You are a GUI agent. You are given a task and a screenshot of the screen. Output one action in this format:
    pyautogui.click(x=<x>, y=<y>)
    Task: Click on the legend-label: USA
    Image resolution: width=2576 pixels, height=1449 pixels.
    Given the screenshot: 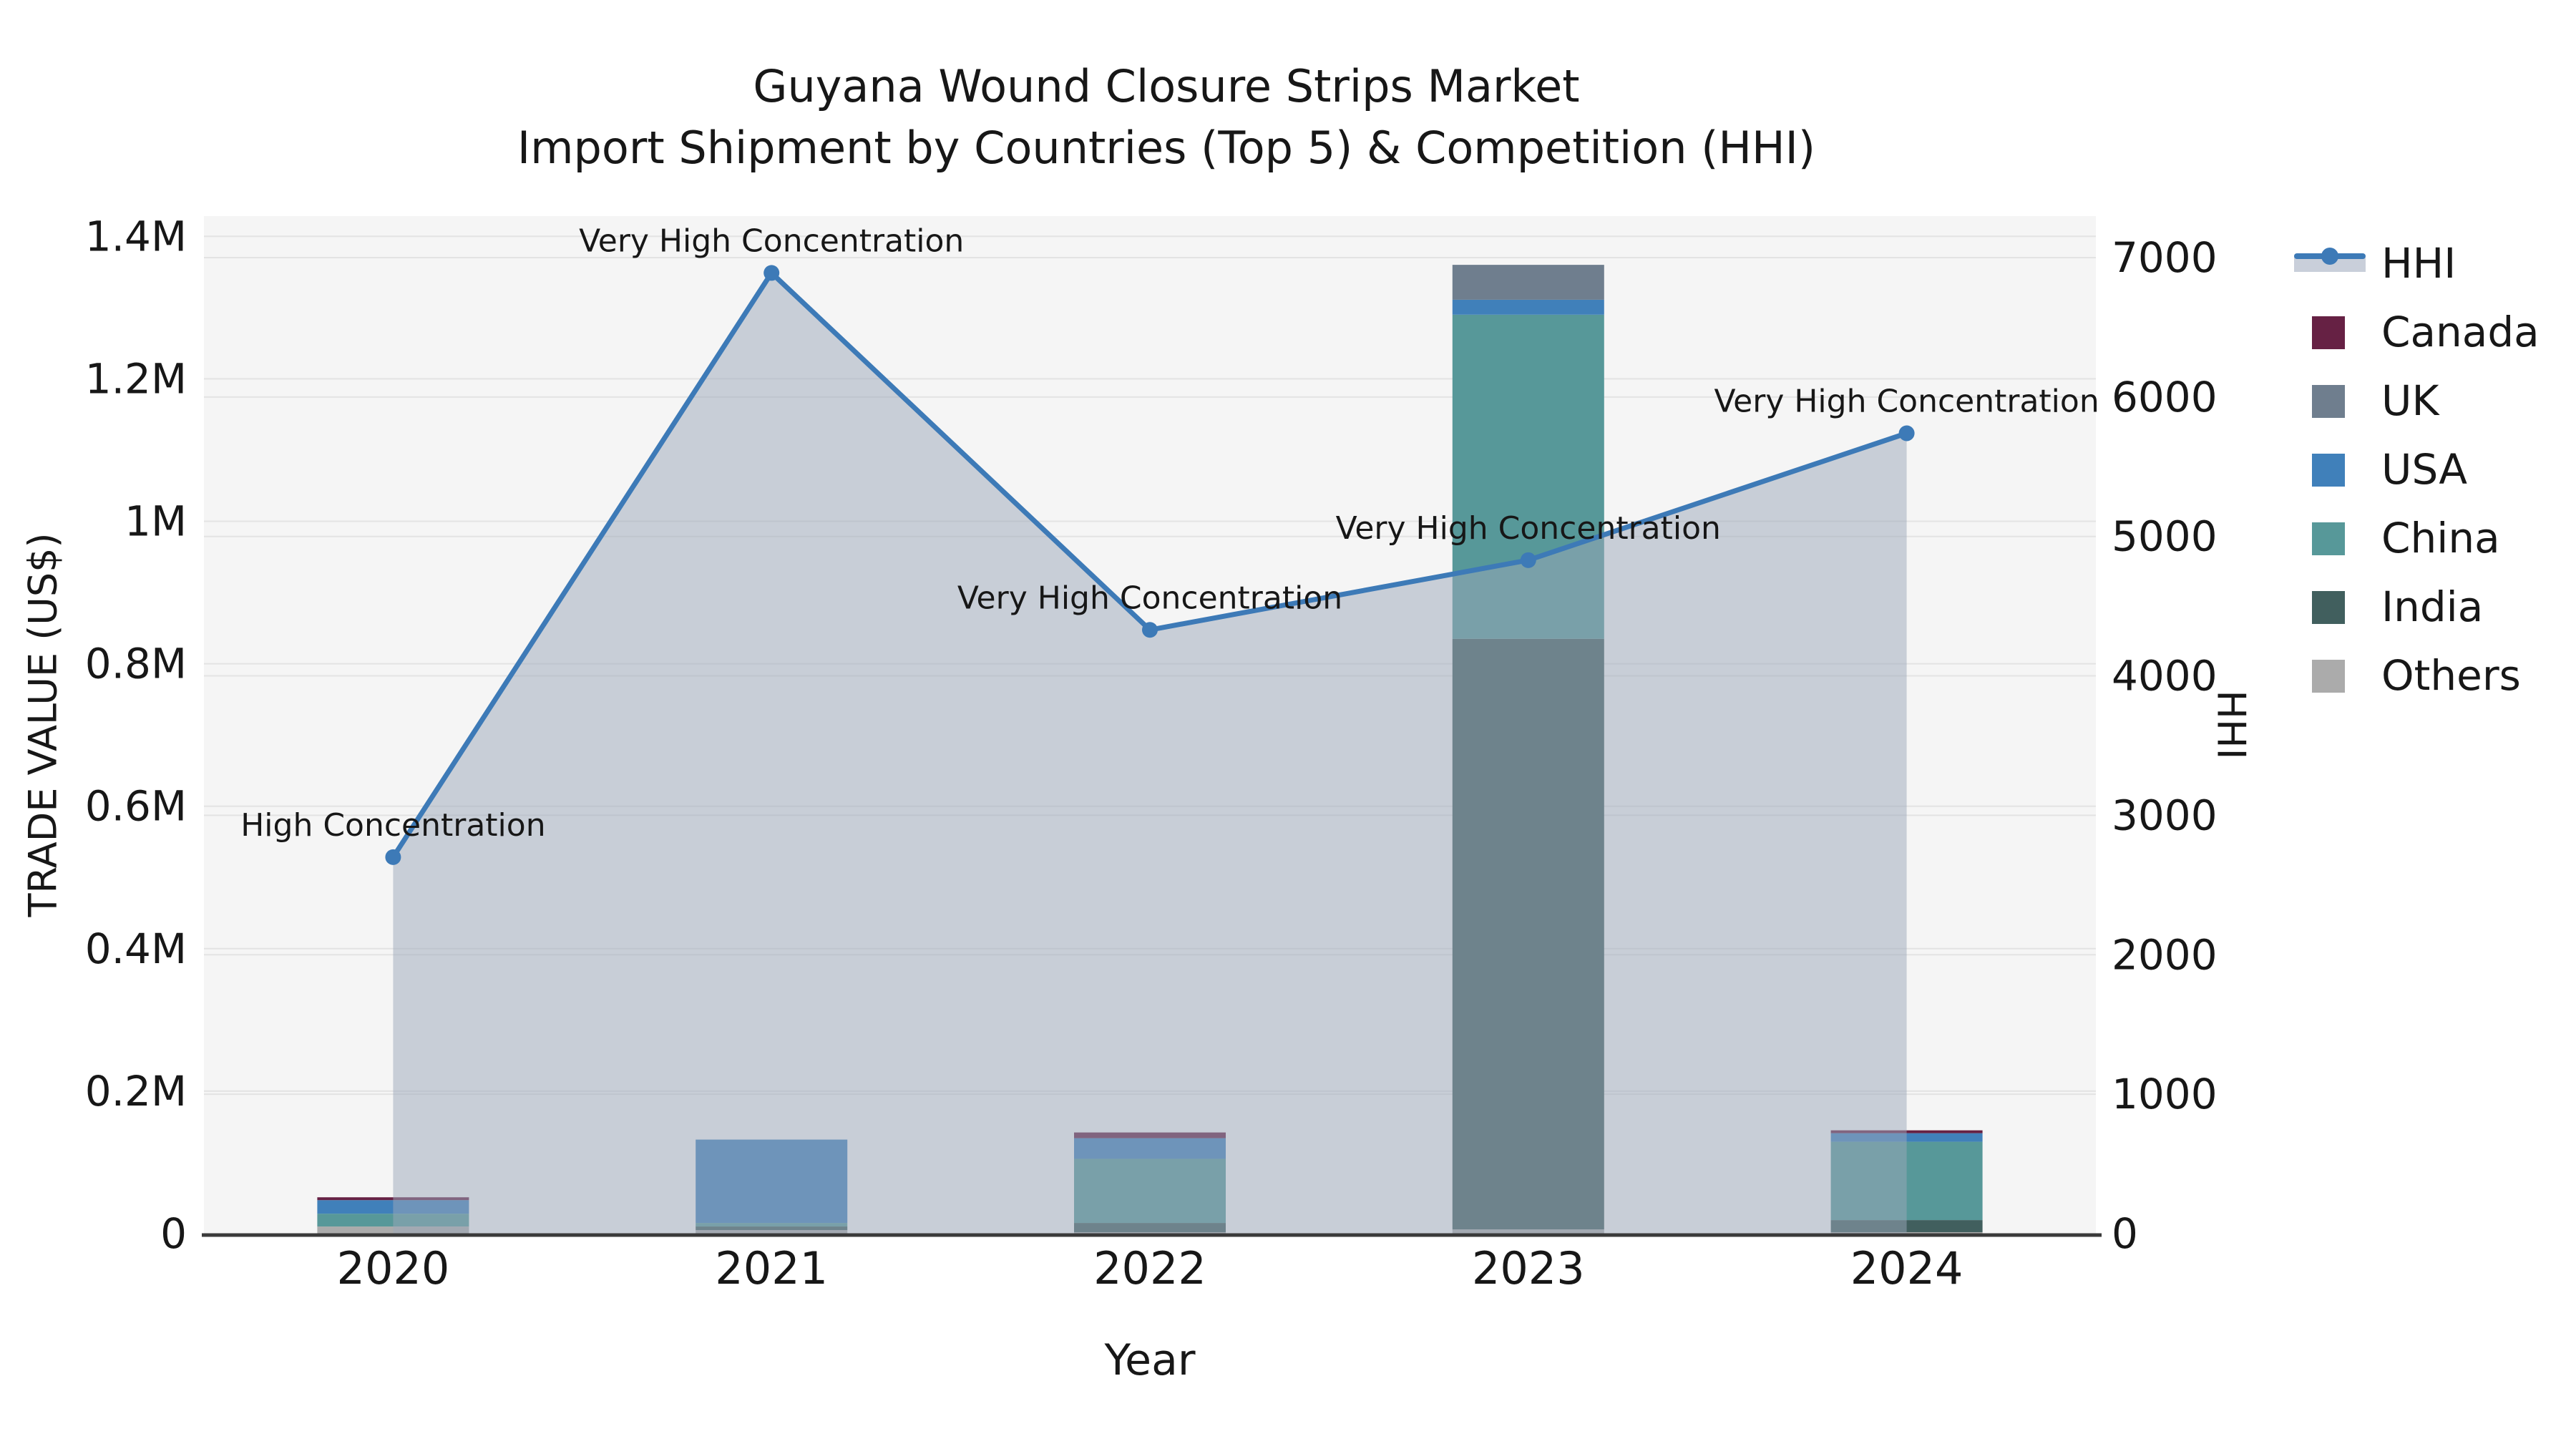 What is the action you would take?
    pyautogui.click(x=2424, y=469)
    